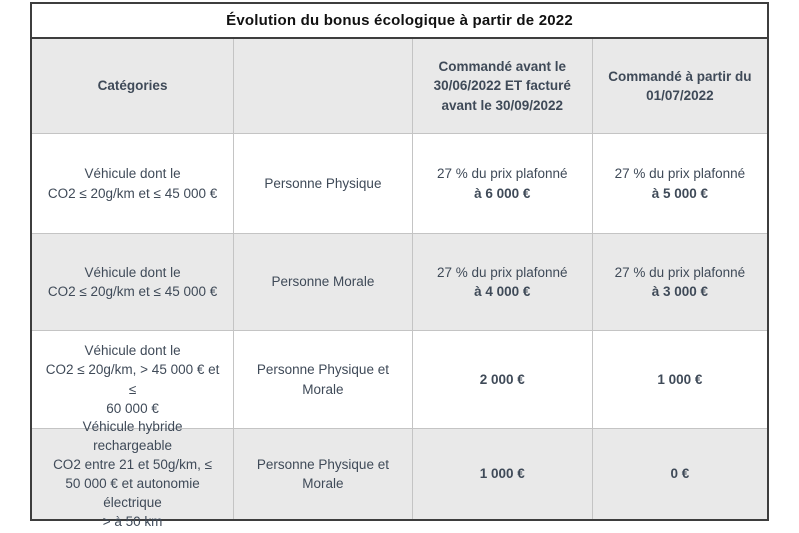  What do you see at coordinates (679, 282) in the screenshot?
I see `after-cell: 27 % du prix plafonné à 3 000 €` at bounding box center [679, 282].